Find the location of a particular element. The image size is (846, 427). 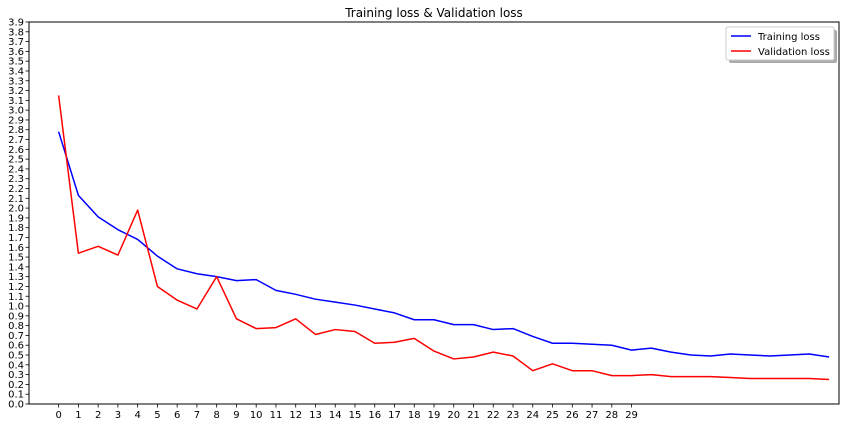

x-tick-label: 8 is located at coordinates (216, 415).